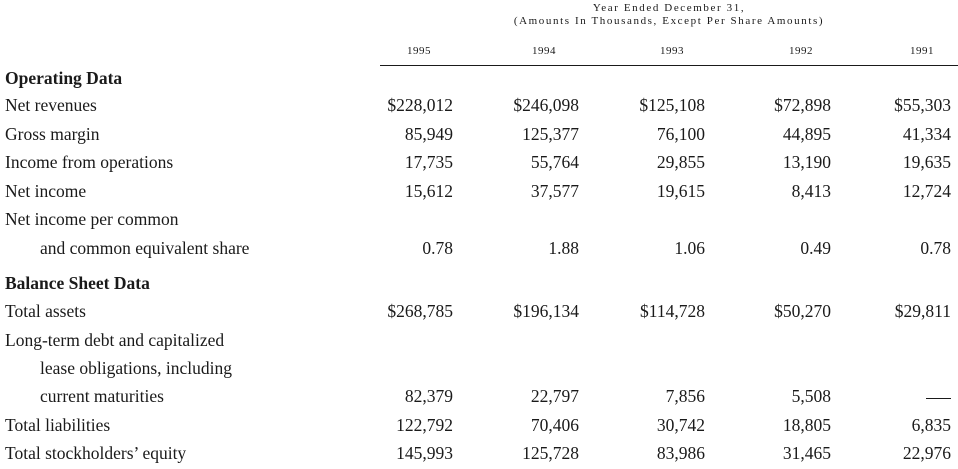 The image size is (958, 469). I want to click on value-cell: $246,098, so click(546, 105).